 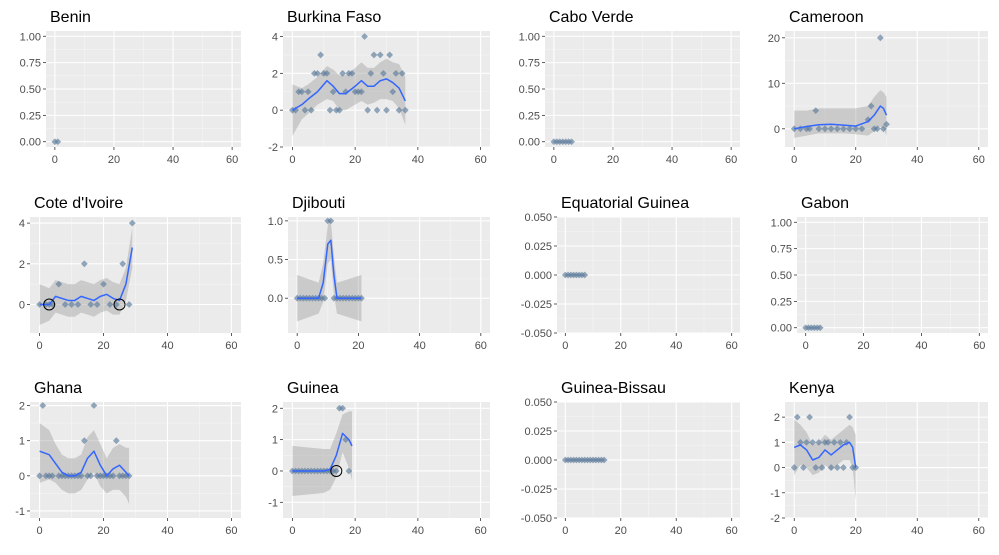 I want to click on panel-title: Ghana, so click(x=58, y=388).